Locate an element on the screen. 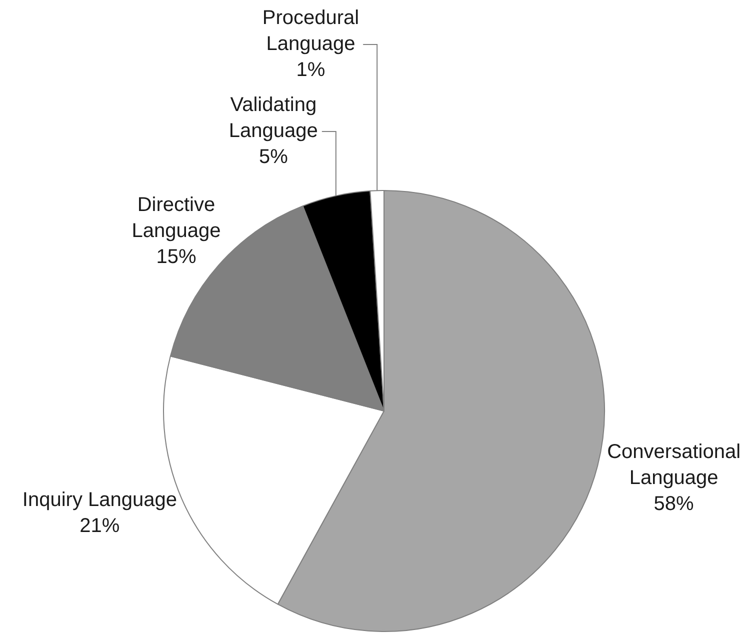 Image resolution: width=745 pixels, height=635 pixels. slice-label: Procedural Language is located at coordinates (311, 31).